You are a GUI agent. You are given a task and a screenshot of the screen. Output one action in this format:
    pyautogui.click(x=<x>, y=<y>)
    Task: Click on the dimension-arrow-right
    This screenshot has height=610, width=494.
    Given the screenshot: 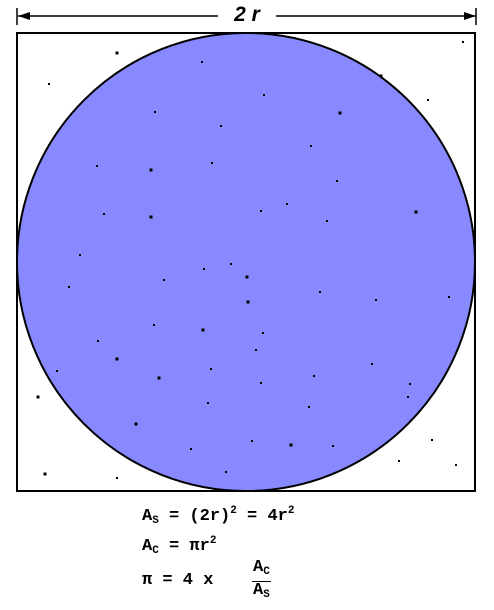 What is the action you would take?
    pyautogui.click(x=470, y=16)
    